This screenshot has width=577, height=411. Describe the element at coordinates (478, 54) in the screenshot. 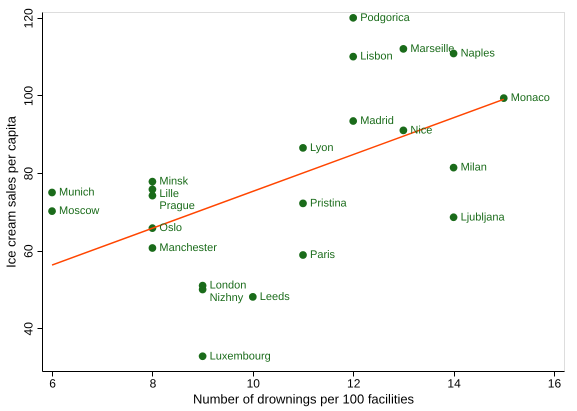

I see `annotation: Naples` at that location.